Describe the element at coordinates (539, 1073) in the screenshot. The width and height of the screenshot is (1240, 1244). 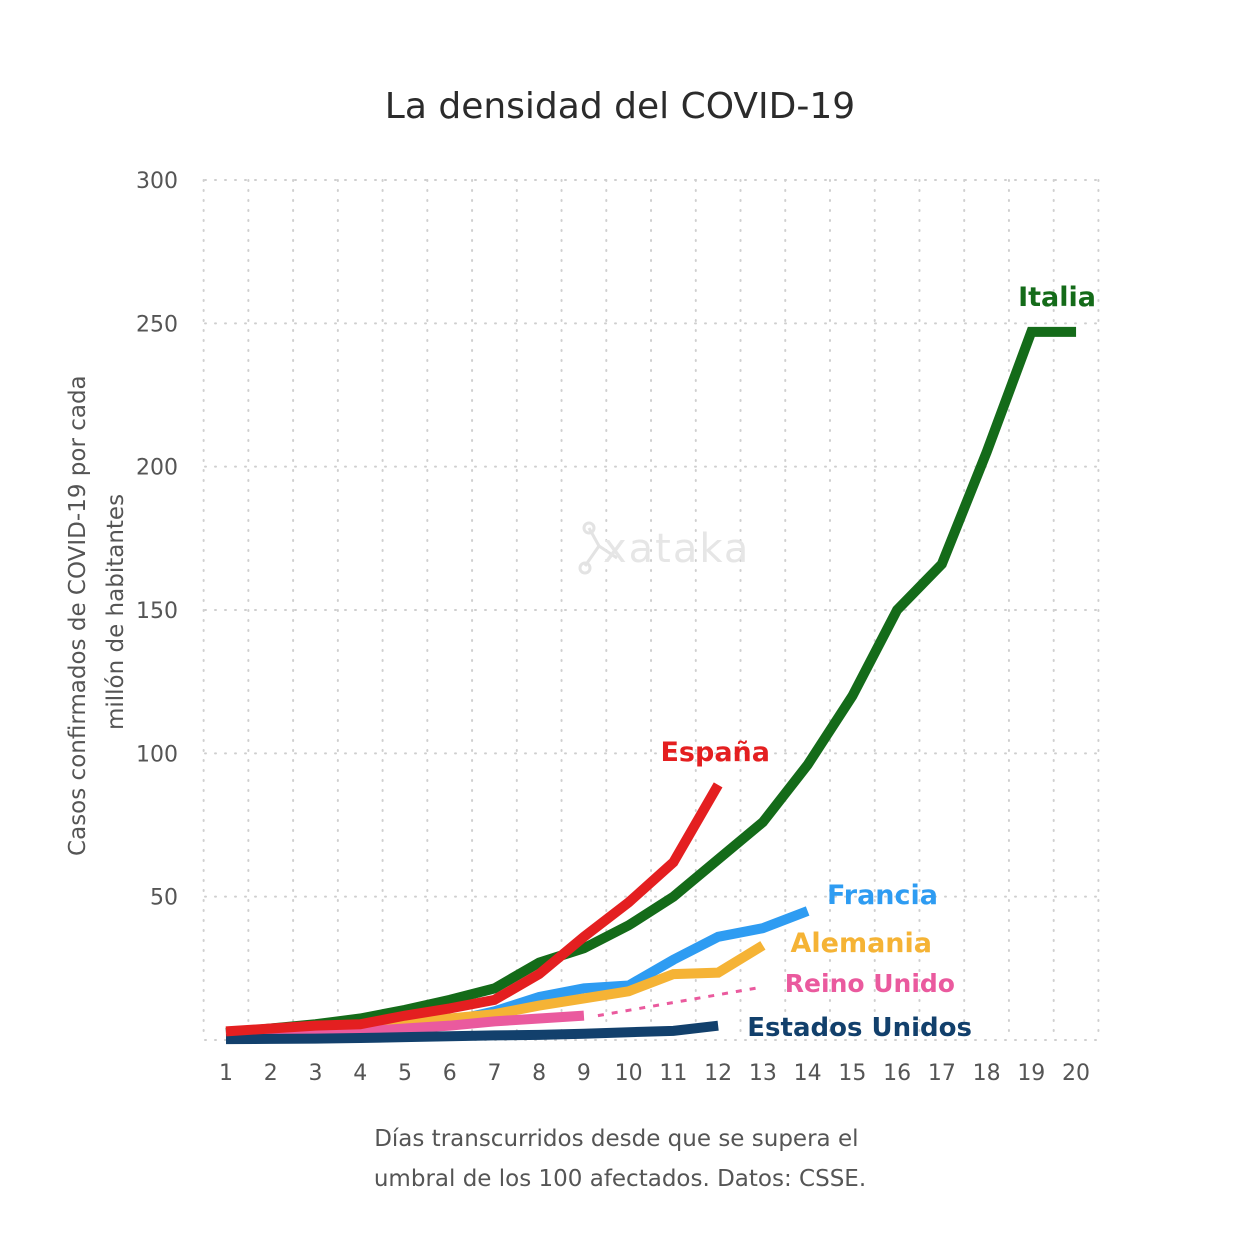
I see `x-tick-label: 8` at that location.